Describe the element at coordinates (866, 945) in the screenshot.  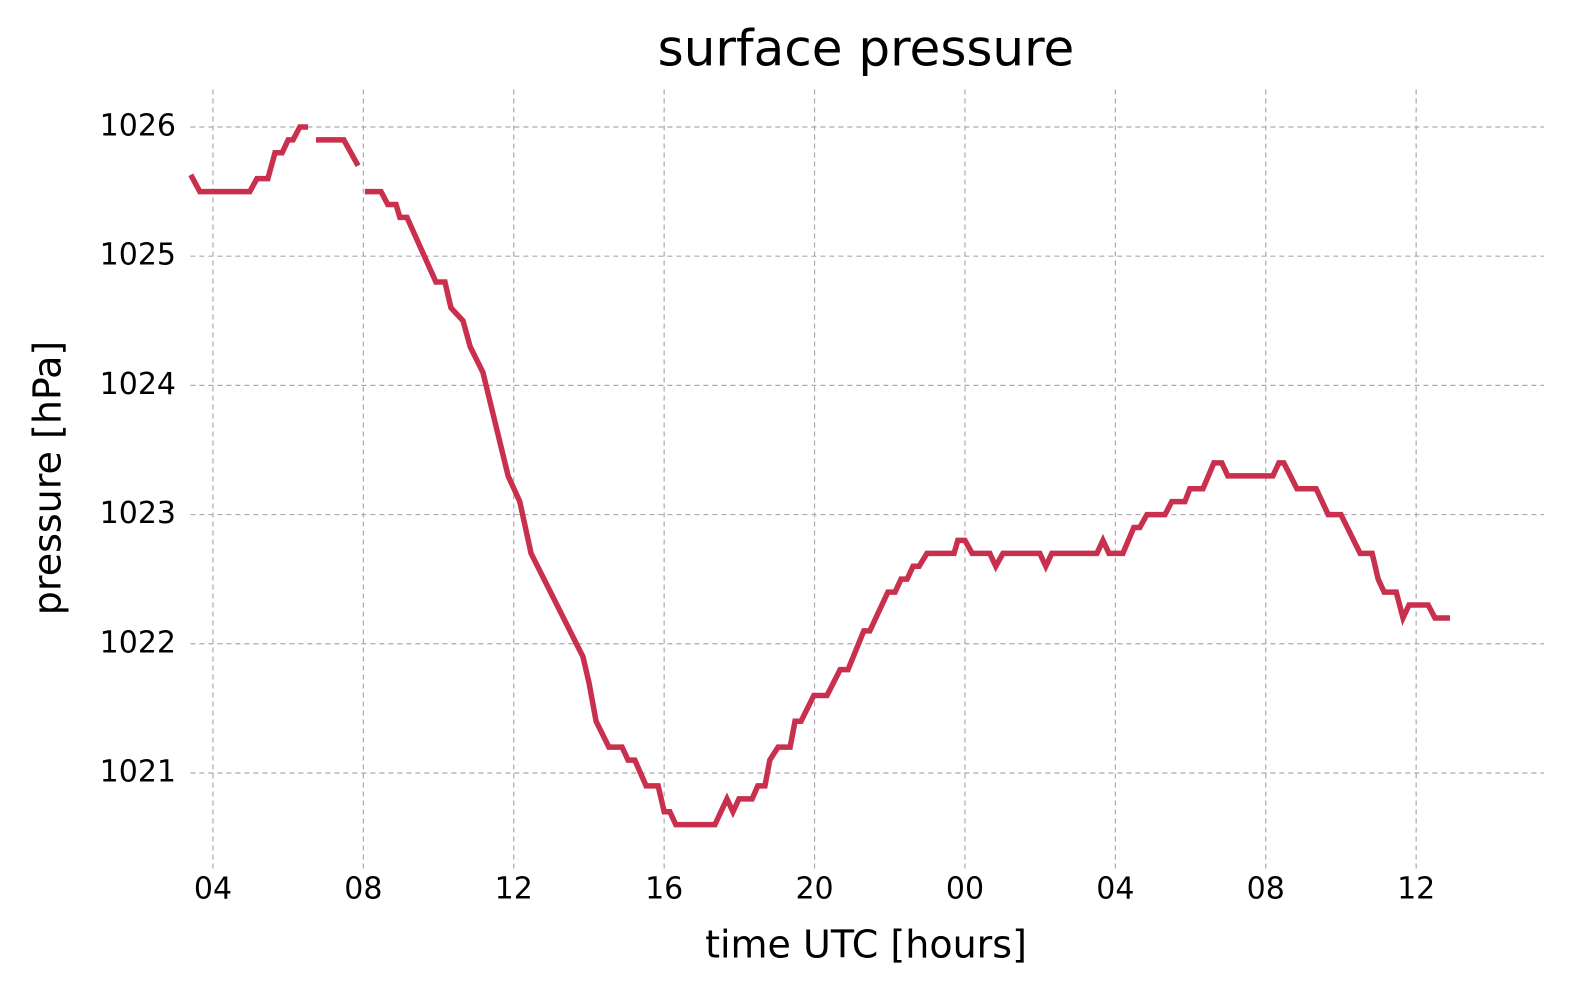
I see `x-axis-label: time UTC [hours]` at that location.